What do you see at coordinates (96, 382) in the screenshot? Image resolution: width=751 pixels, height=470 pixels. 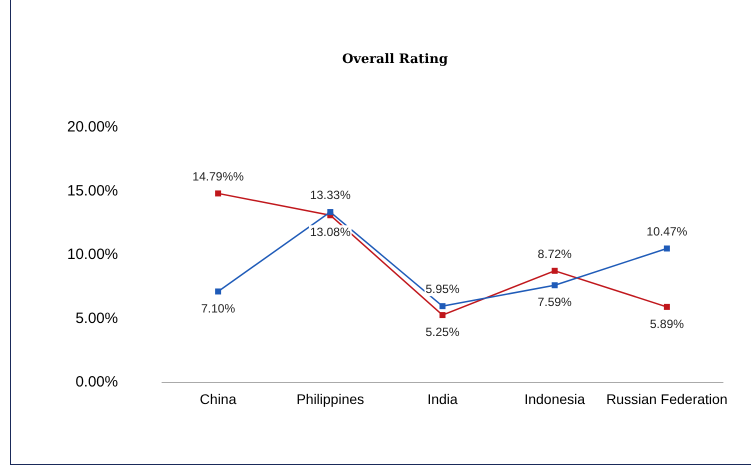 I see `y-tick-label: 0.00%` at bounding box center [96, 382].